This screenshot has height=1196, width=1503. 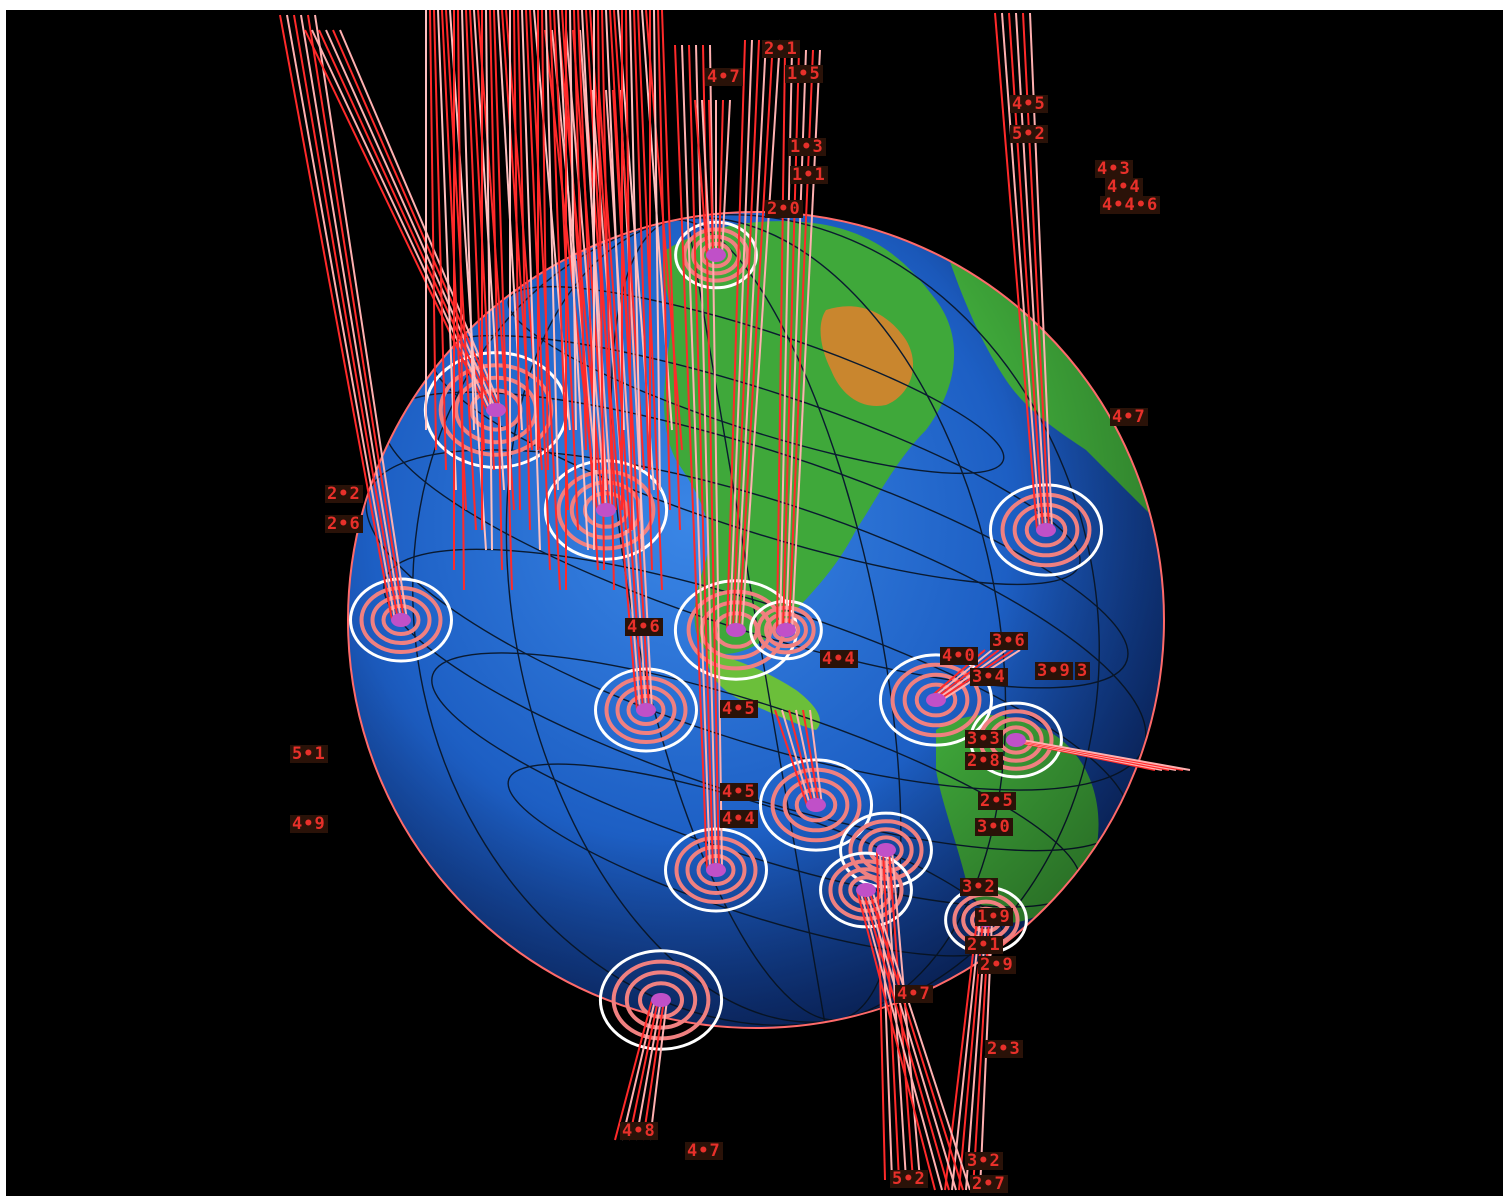 What do you see at coordinates (1054, 671) in the screenshot?
I see `magnitude-label: 3•9` at bounding box center [1054, 671].